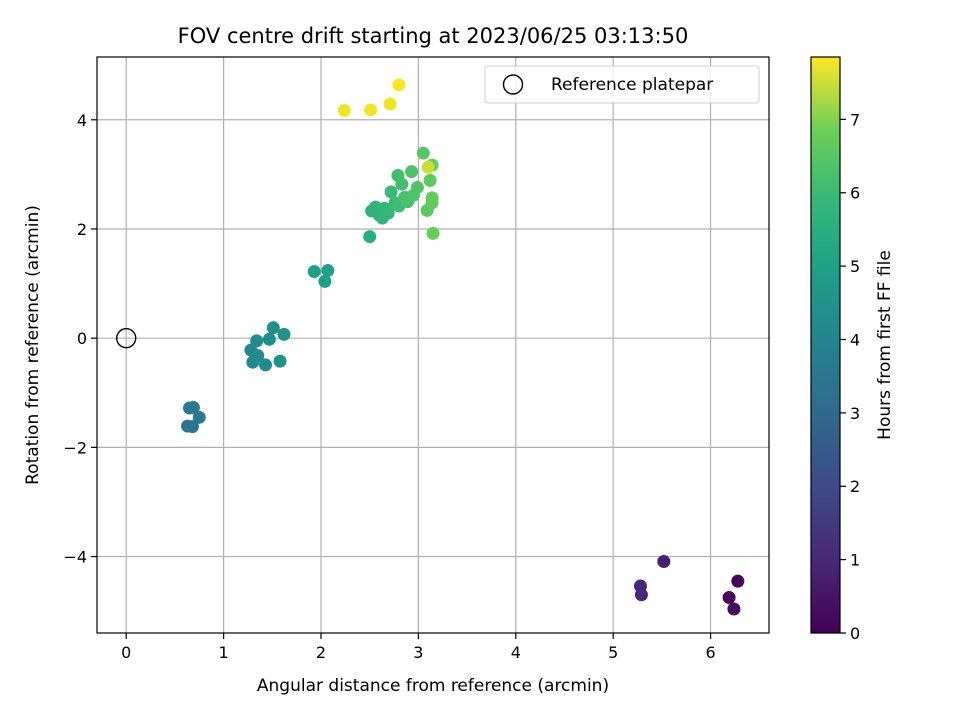  Describe the element at coordinates (418, 652) in the screenshot. I see `x-tick-label: 3` at that location.